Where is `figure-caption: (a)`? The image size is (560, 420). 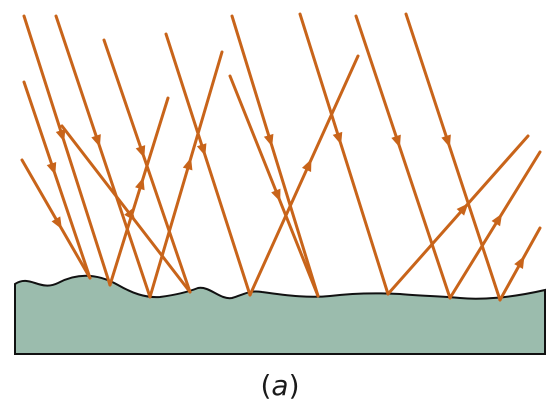 figure-caption: (a) is located at coordinates (280, 386).